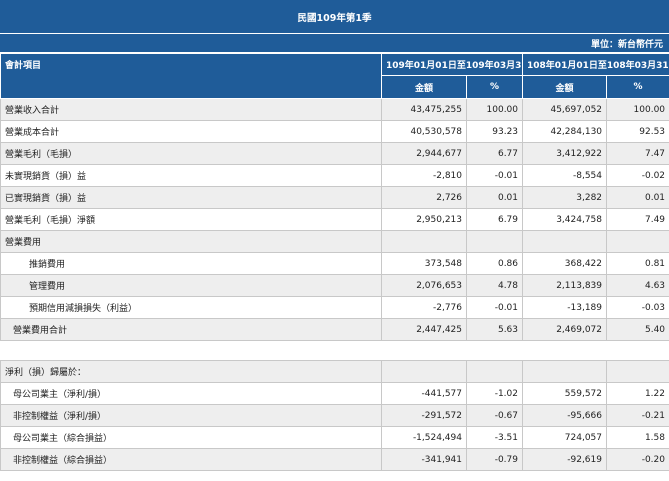 The width and height of the screenshot is (669, 481). I want to click on amount-current: 2,726, so click(424, 197).